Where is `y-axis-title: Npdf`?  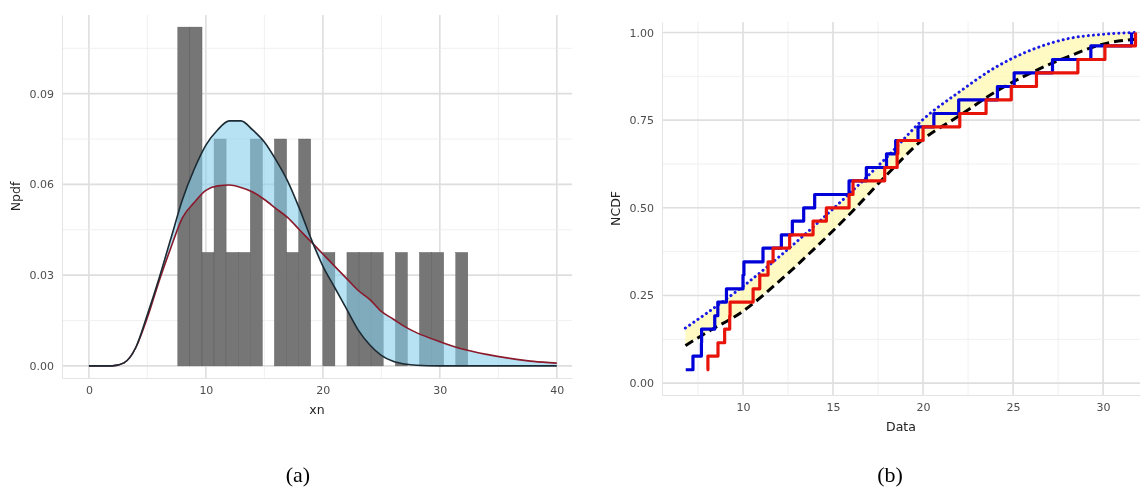
y-axis-title: Npdf is located at coordinates (15, 196).